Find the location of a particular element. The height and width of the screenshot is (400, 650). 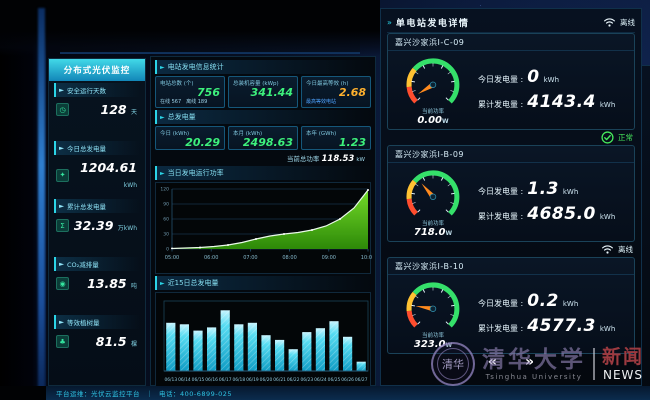

current-total-power: 当前总功率 118.53 kW is located at coordinates (263, 158).